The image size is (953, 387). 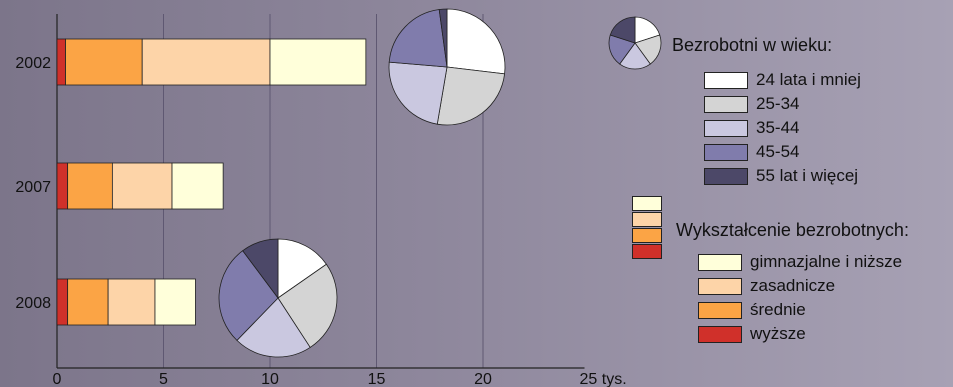 I want to click on age-legend-pie-icon, so click(x=635, y=43).